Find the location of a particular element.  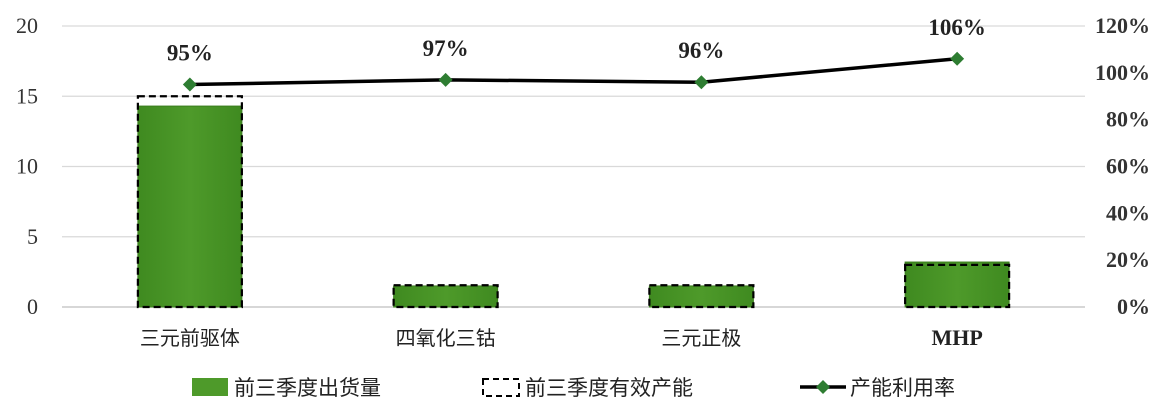

legend: 前三季度出货量 前三季度有效产能 产能利用率 is located at coordinates (573, 388).